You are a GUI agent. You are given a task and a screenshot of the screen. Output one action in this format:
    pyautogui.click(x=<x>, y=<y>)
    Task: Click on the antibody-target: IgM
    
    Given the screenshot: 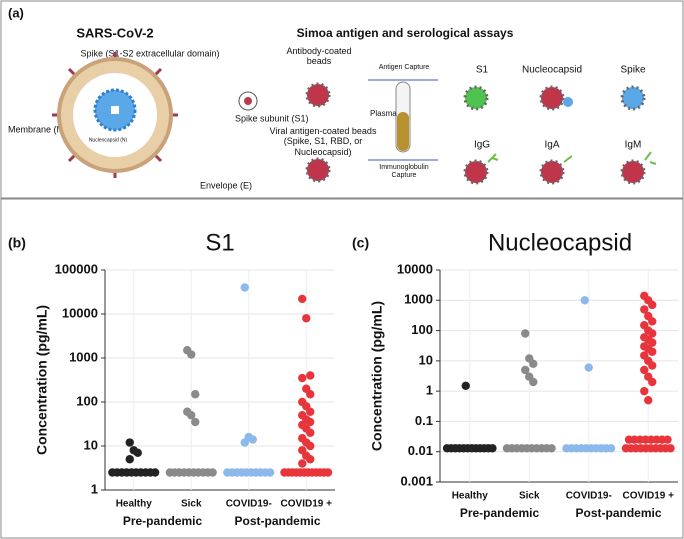 What is the action you would take?
    pyautogui.click(x=633, y=145)
    